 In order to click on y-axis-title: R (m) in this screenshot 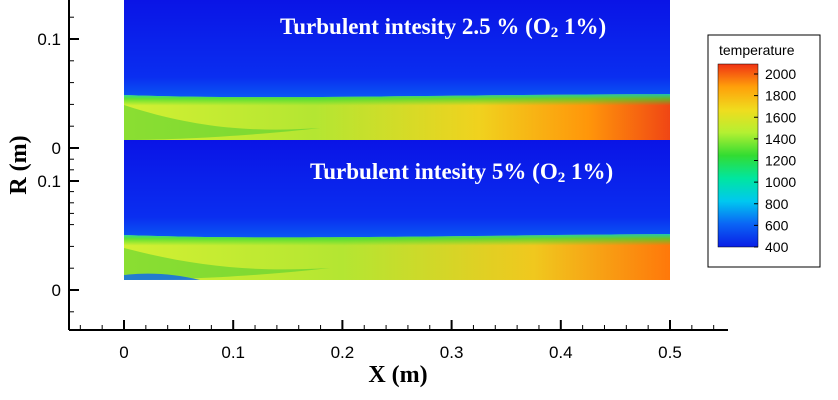, I will do `click(19, 164)`.